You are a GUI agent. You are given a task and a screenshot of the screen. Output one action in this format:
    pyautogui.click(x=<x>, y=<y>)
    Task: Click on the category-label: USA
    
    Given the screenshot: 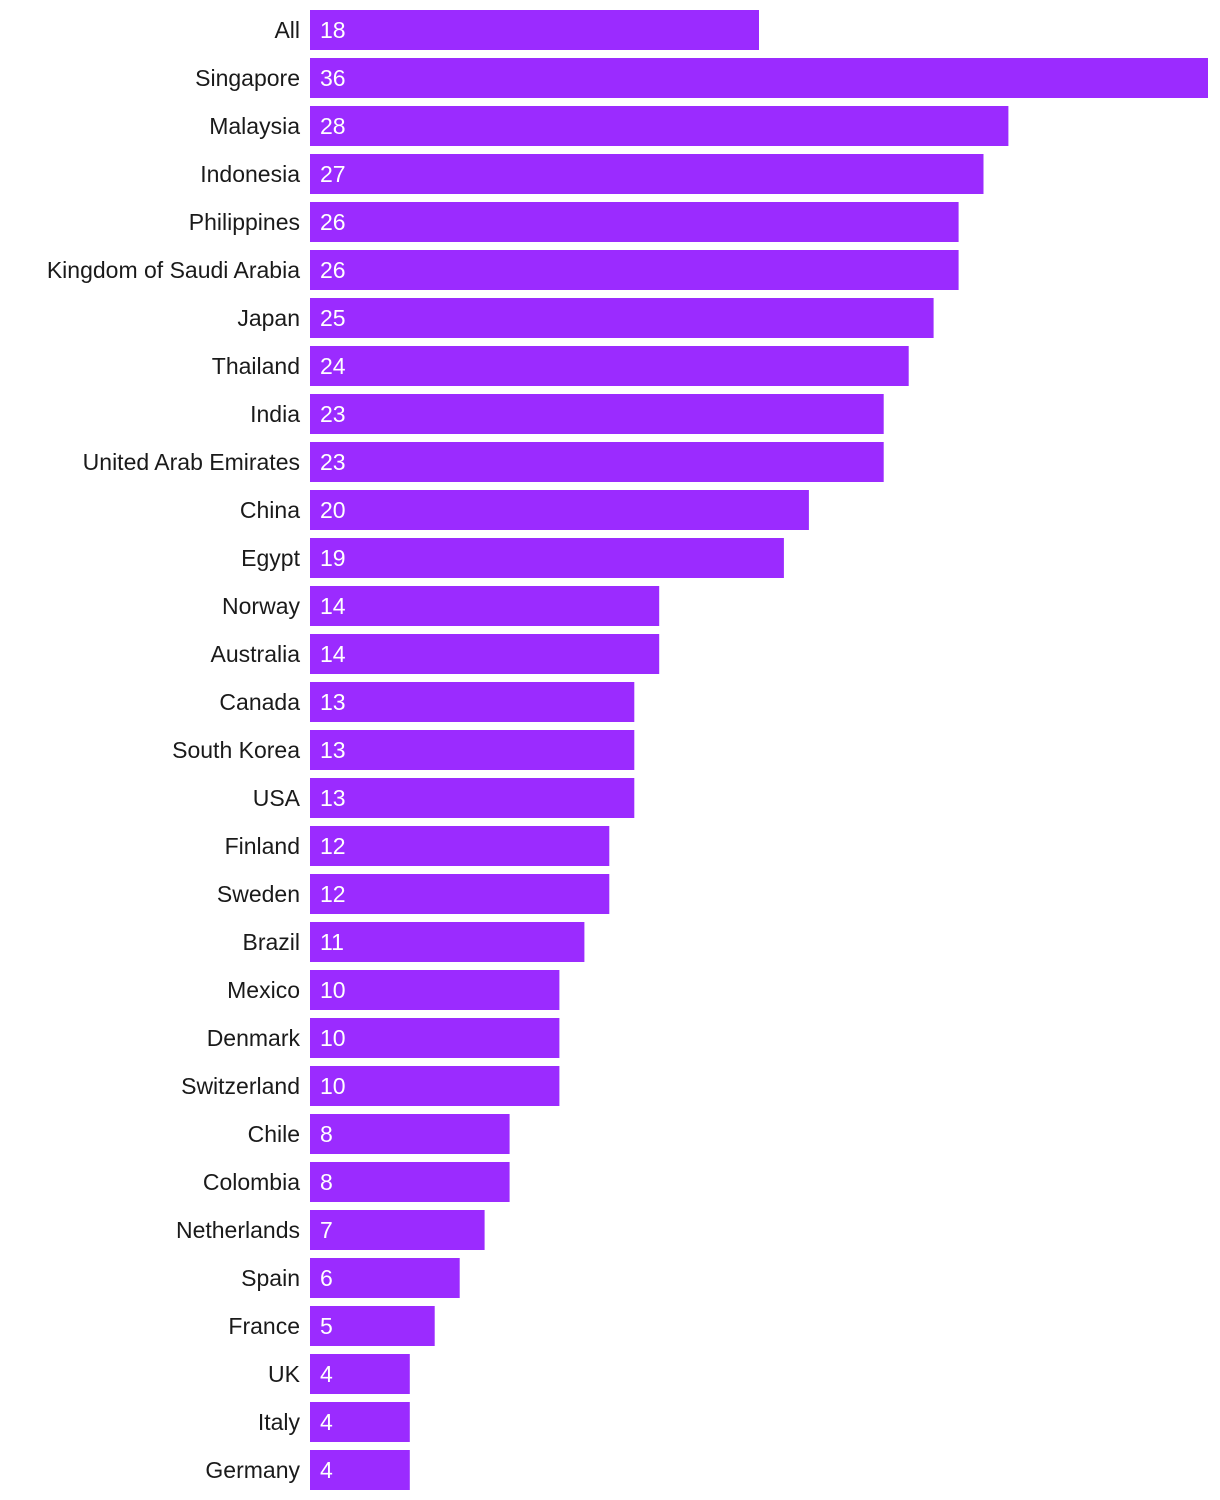 What is the action you would take?
    pyautogui.click(x=277, y=798)
    